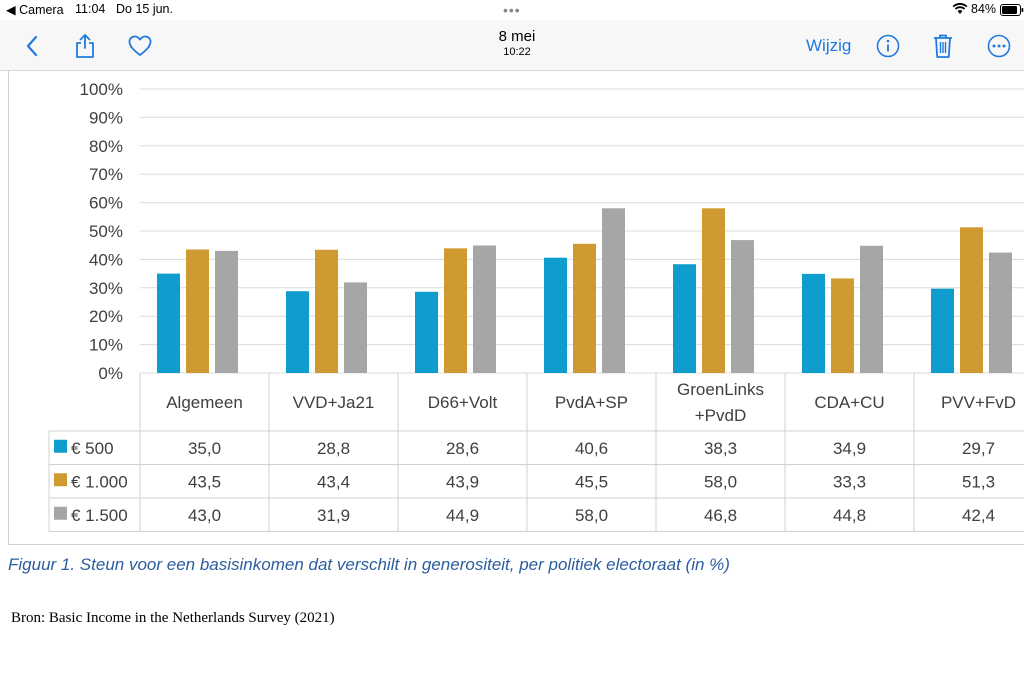  I want to click on data-label: 34,9, so click(849, 448).